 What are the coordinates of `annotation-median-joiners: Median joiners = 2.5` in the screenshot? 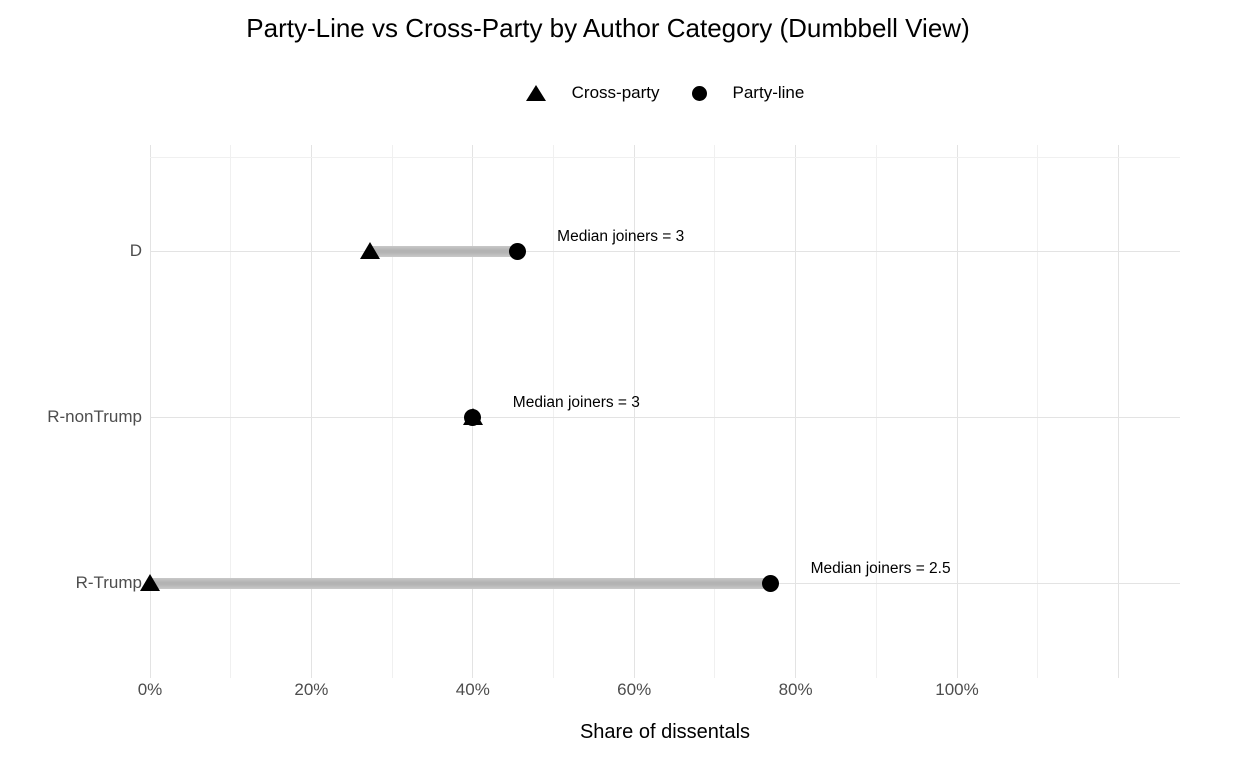 It's located at (880, 568).